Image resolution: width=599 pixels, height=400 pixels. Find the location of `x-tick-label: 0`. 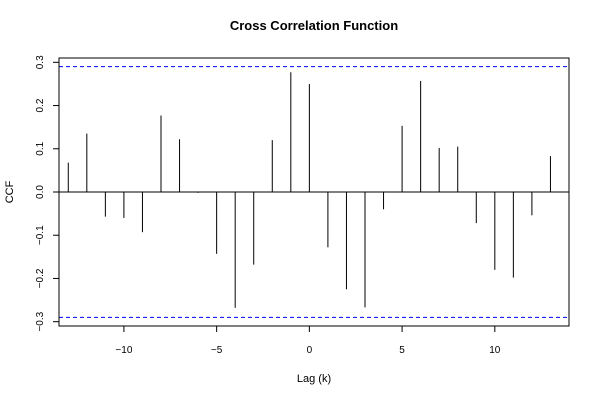

x-tick-label: 0 is located at coordinates (310, 350).